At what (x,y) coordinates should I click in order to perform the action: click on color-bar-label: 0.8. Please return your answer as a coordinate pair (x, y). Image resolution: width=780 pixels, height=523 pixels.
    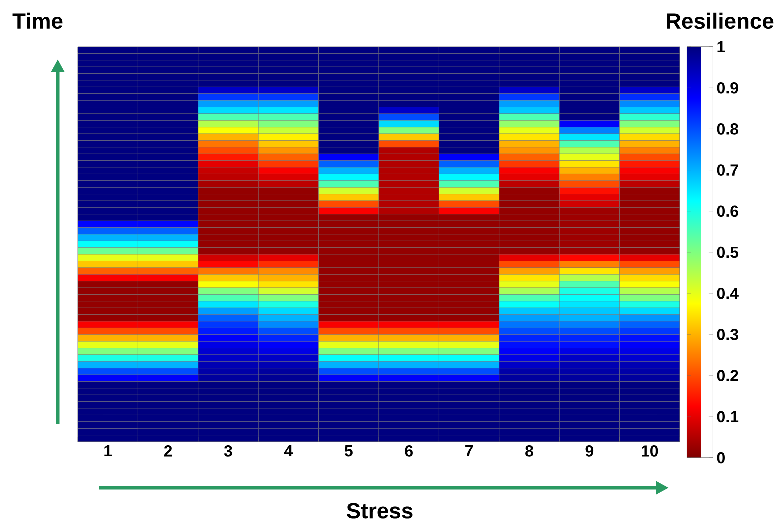
    Looking at the image, I should click on (728, 129).